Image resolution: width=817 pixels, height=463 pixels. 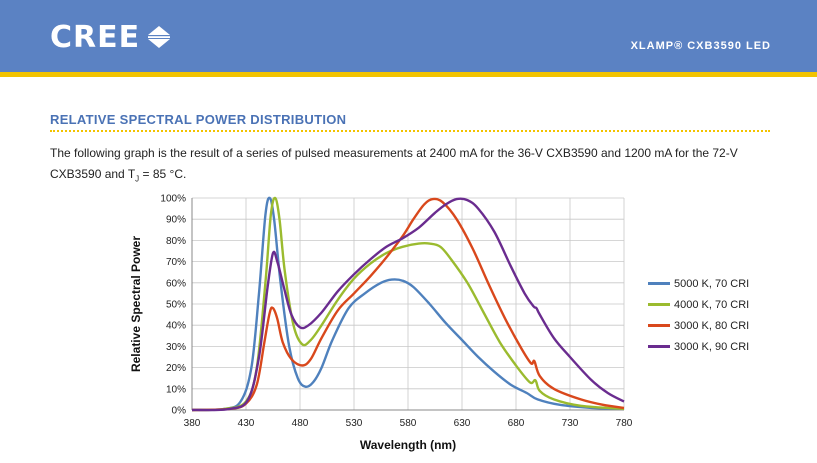 I want to click on brand-name: CREE, so click(x=95, y=37).